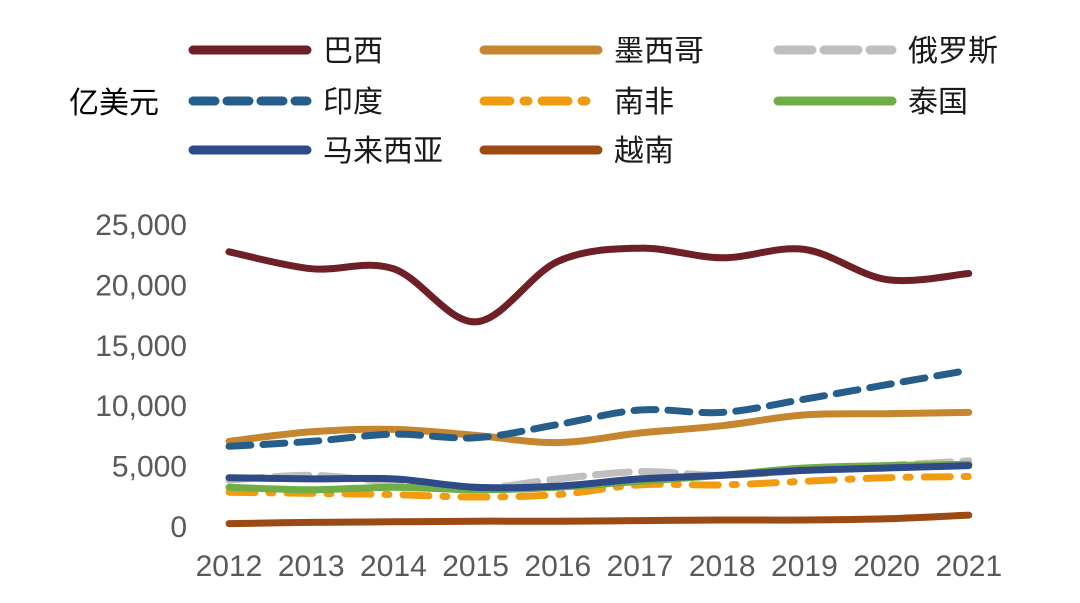 This screenshot has width=1080, height=603. Describe the element at coordinates (804, 566) in the screenshot. I see `x-tick-label: 2019` at that location.